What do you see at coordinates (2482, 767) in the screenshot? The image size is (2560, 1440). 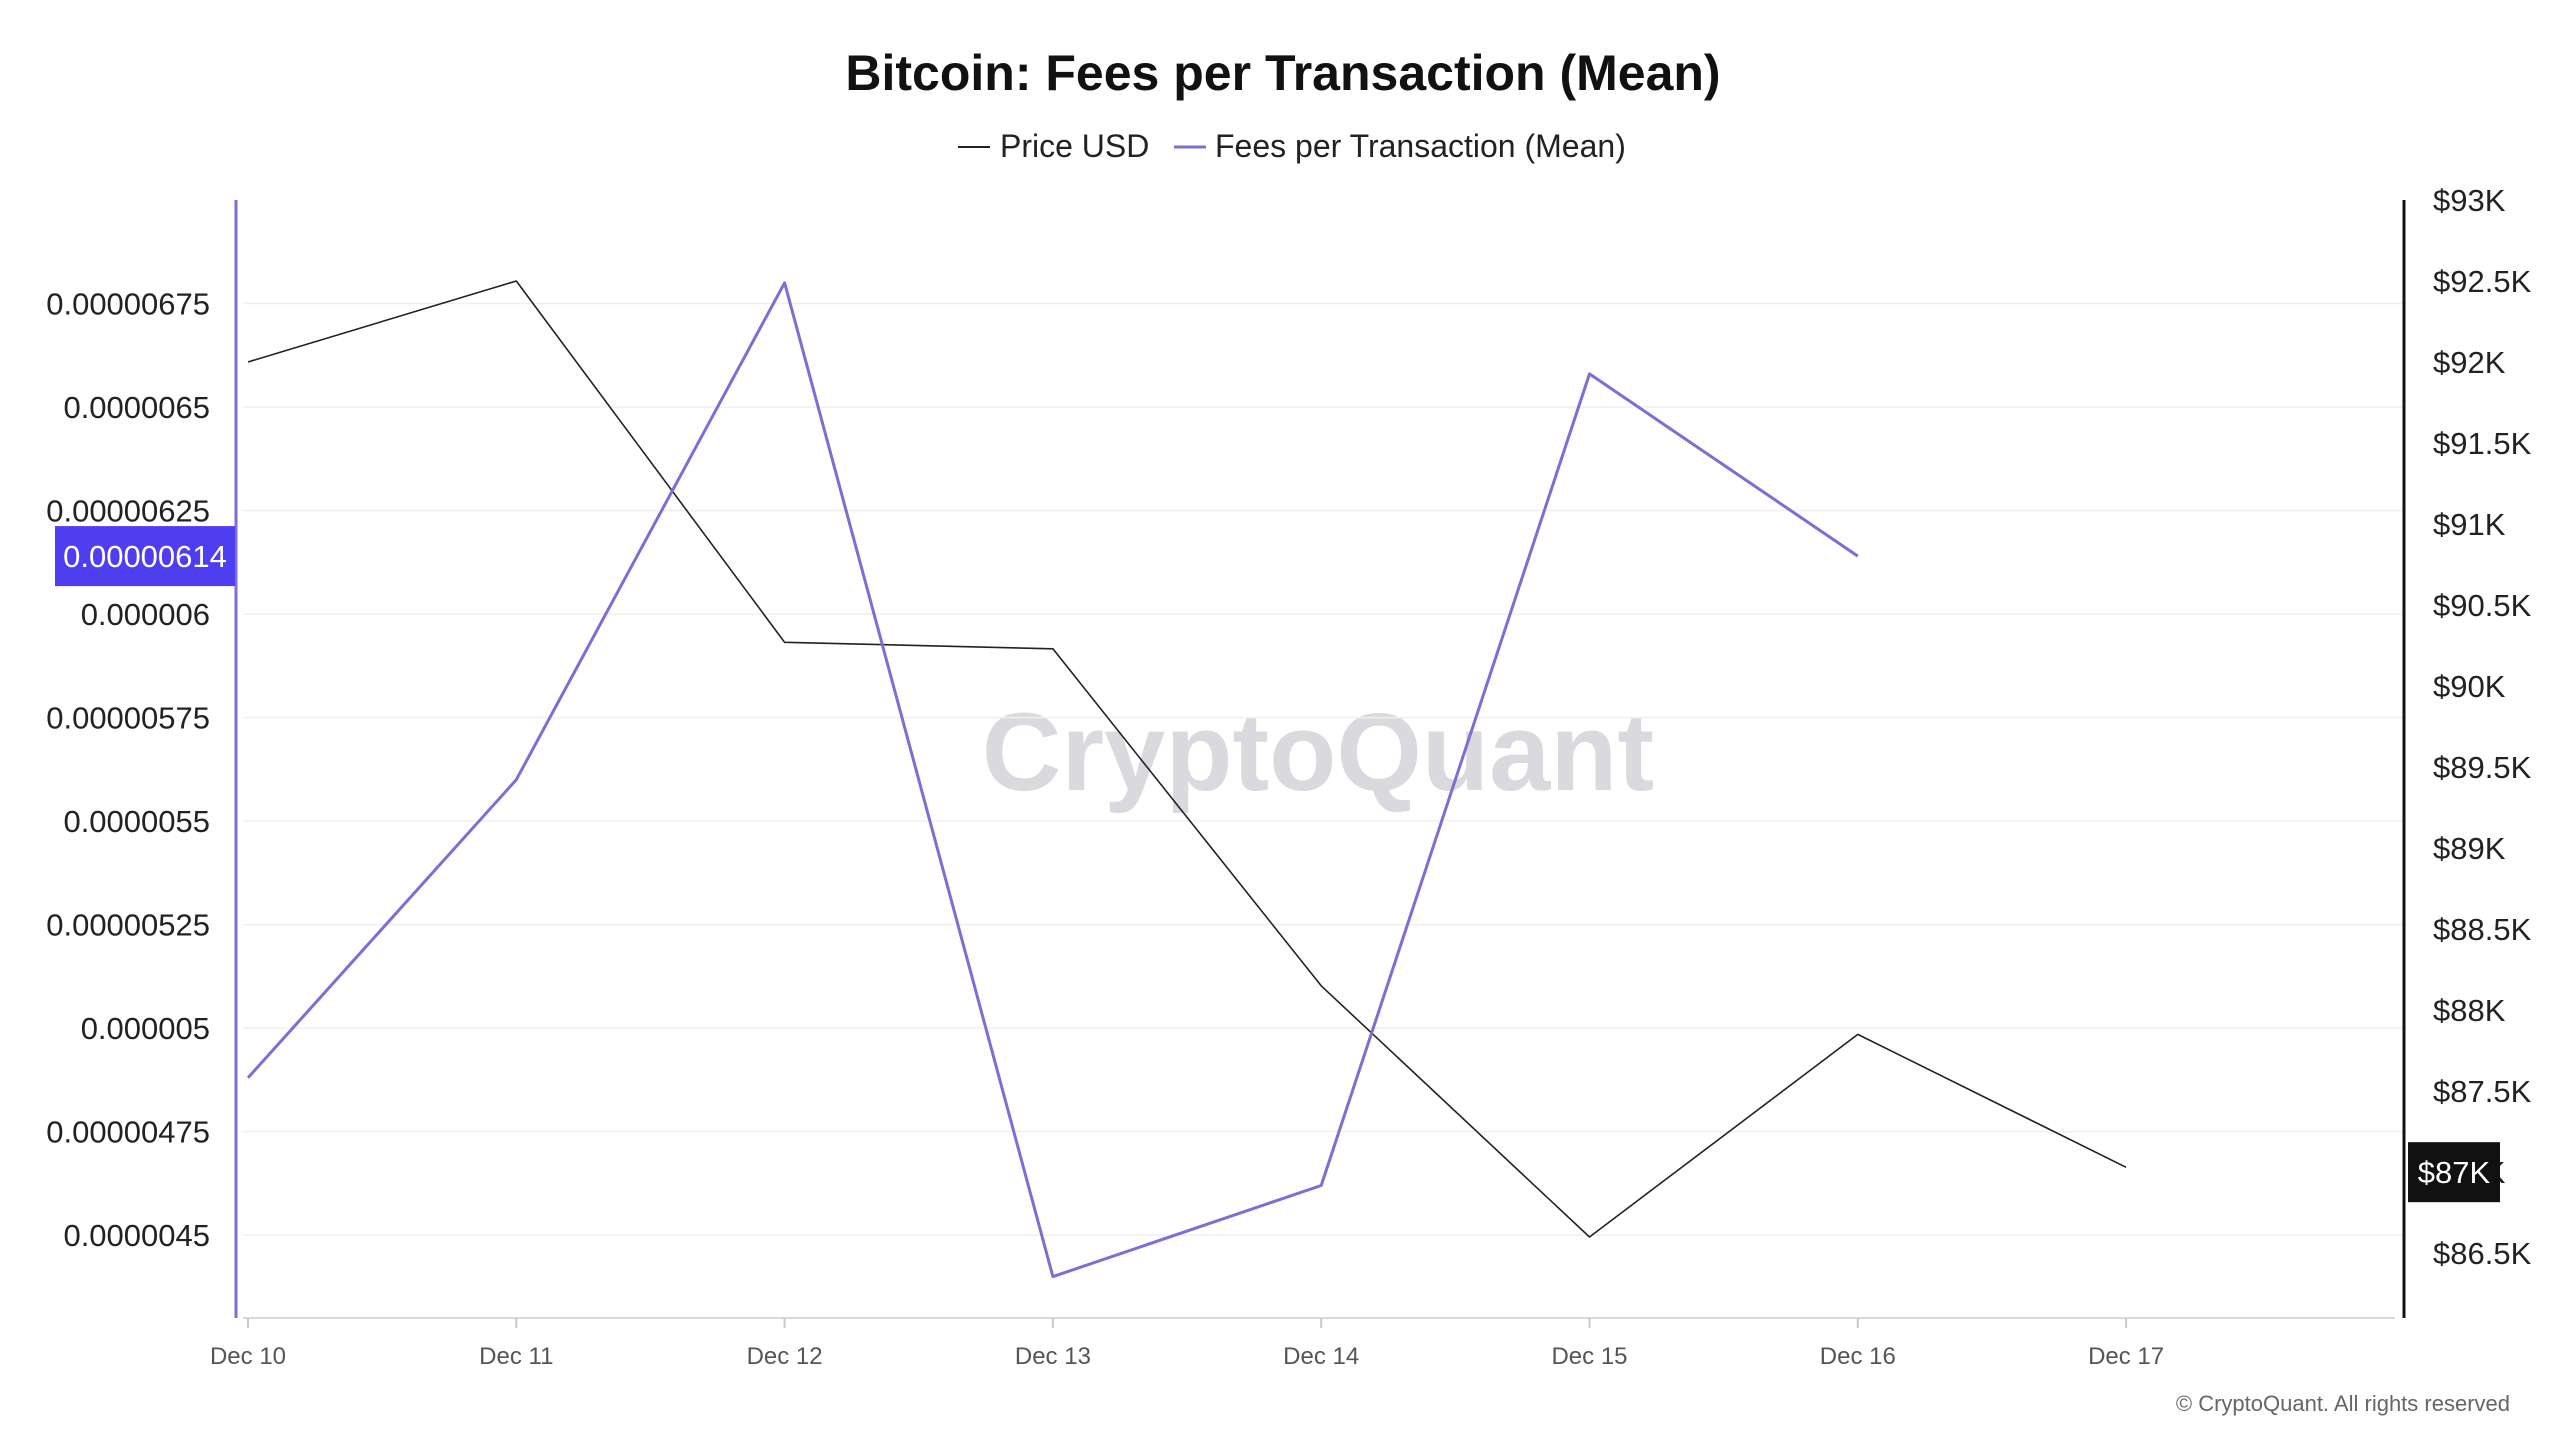 I see `right-tick-label: $89.5K` at bounding box center [2482, 767].